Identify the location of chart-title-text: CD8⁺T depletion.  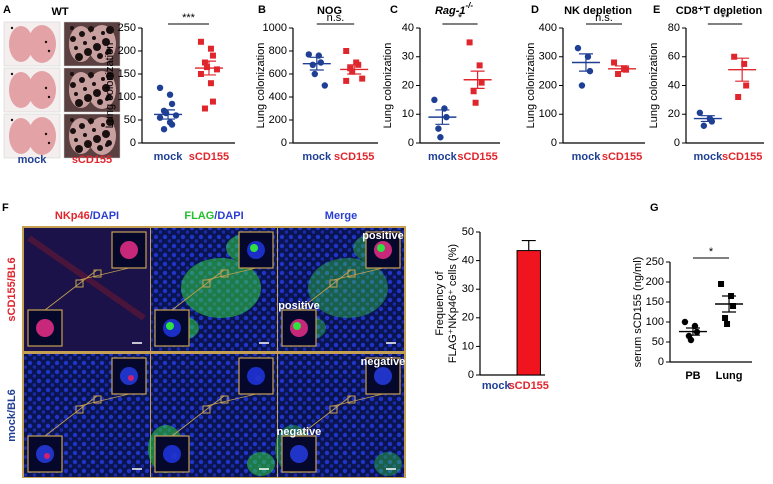
(719, 11).